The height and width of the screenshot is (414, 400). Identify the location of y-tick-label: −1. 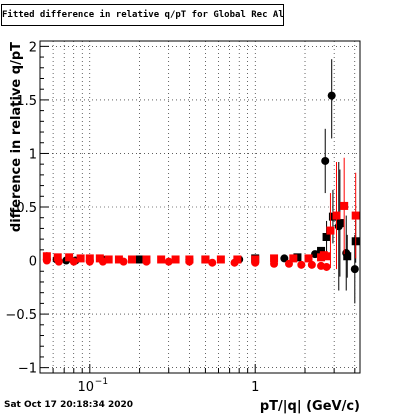
(27, 369).